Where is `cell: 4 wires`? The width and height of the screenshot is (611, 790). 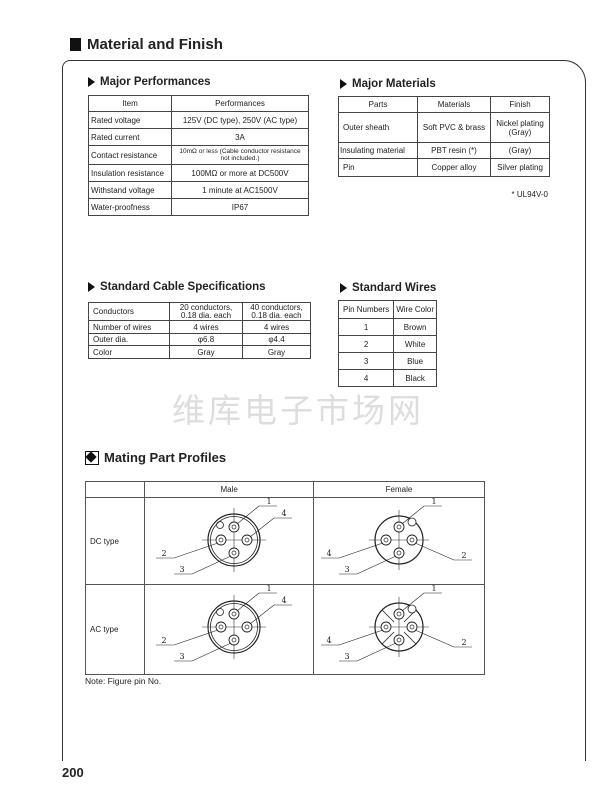
cell: 4 wires is located at coordinates (206, 327).